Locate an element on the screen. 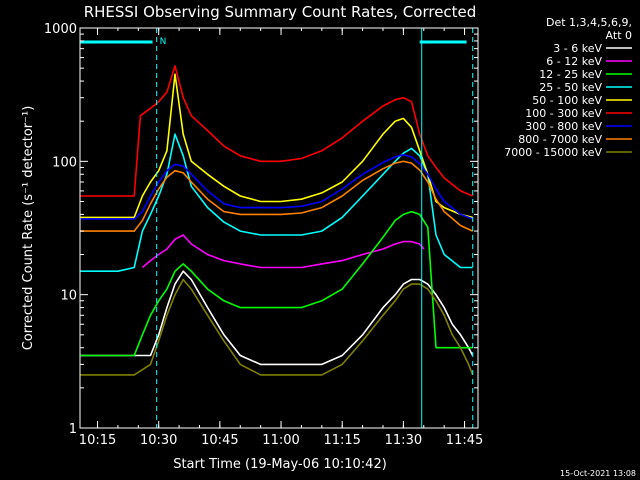 Image resolution: width=640 pixels, height=480 pixels. legend-label-3: 12 - 25 keV is located at coordinates (570, 74).